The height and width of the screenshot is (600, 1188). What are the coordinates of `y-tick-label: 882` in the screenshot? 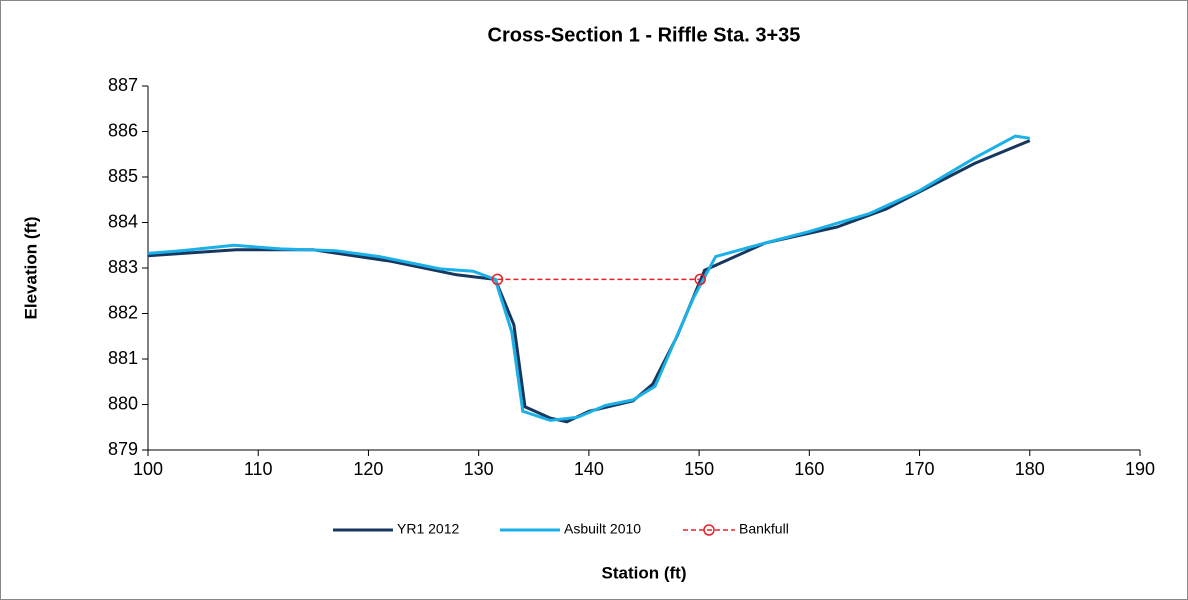 It's located at (123, 312).